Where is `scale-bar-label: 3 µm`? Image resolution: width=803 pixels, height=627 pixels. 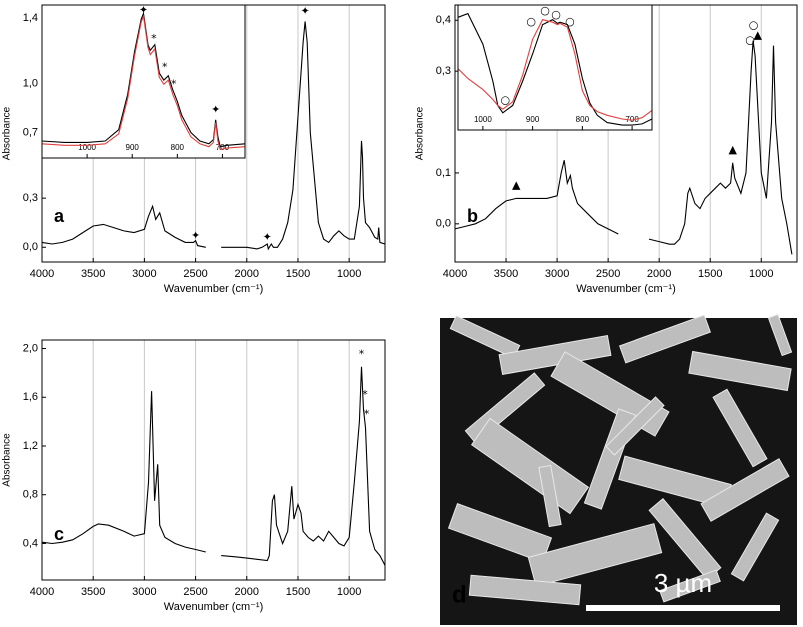 scale-bar-label: 3 µm is located at coordinates (683, 583).